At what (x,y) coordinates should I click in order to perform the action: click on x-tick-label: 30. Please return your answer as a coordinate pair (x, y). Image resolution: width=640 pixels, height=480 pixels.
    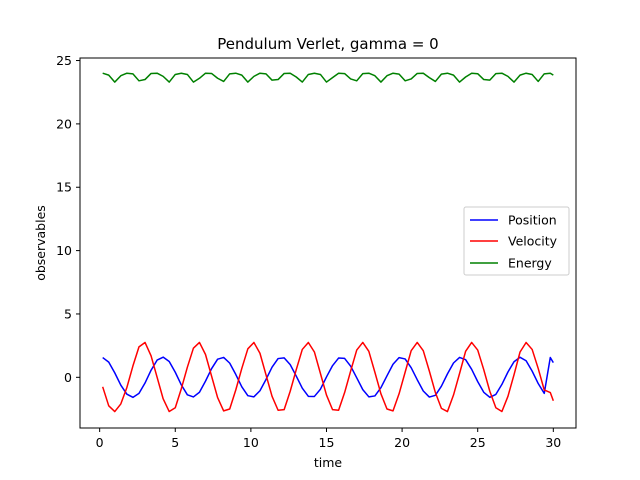
    Looking at the image, I should click on (553, 442).